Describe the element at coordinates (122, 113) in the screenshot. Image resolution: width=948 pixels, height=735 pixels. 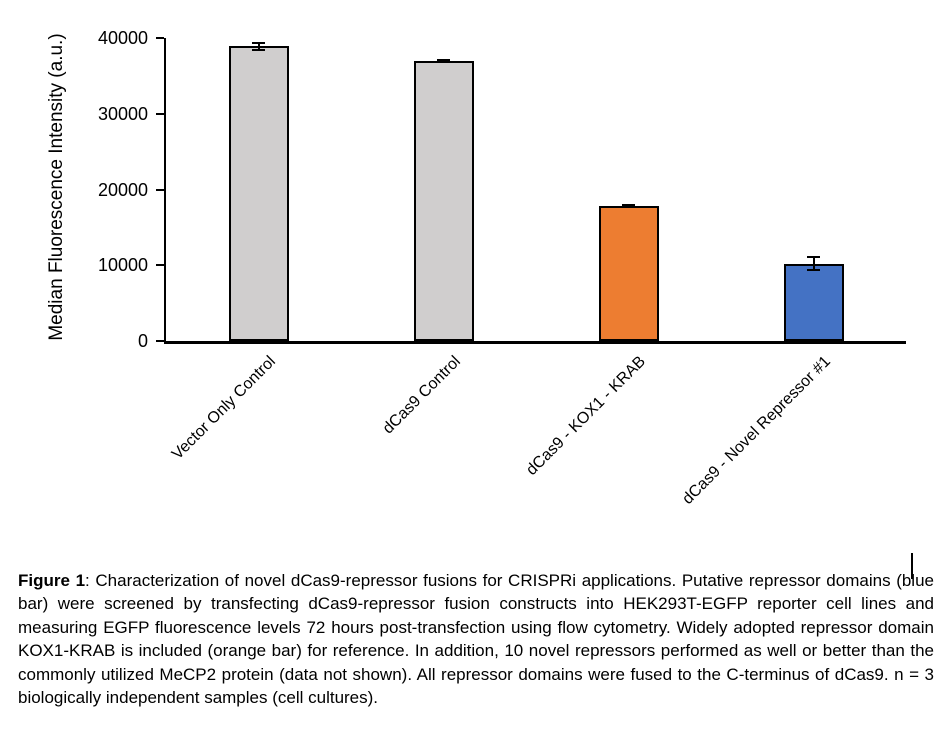
I see `y-tick-label: 30000` at that location.